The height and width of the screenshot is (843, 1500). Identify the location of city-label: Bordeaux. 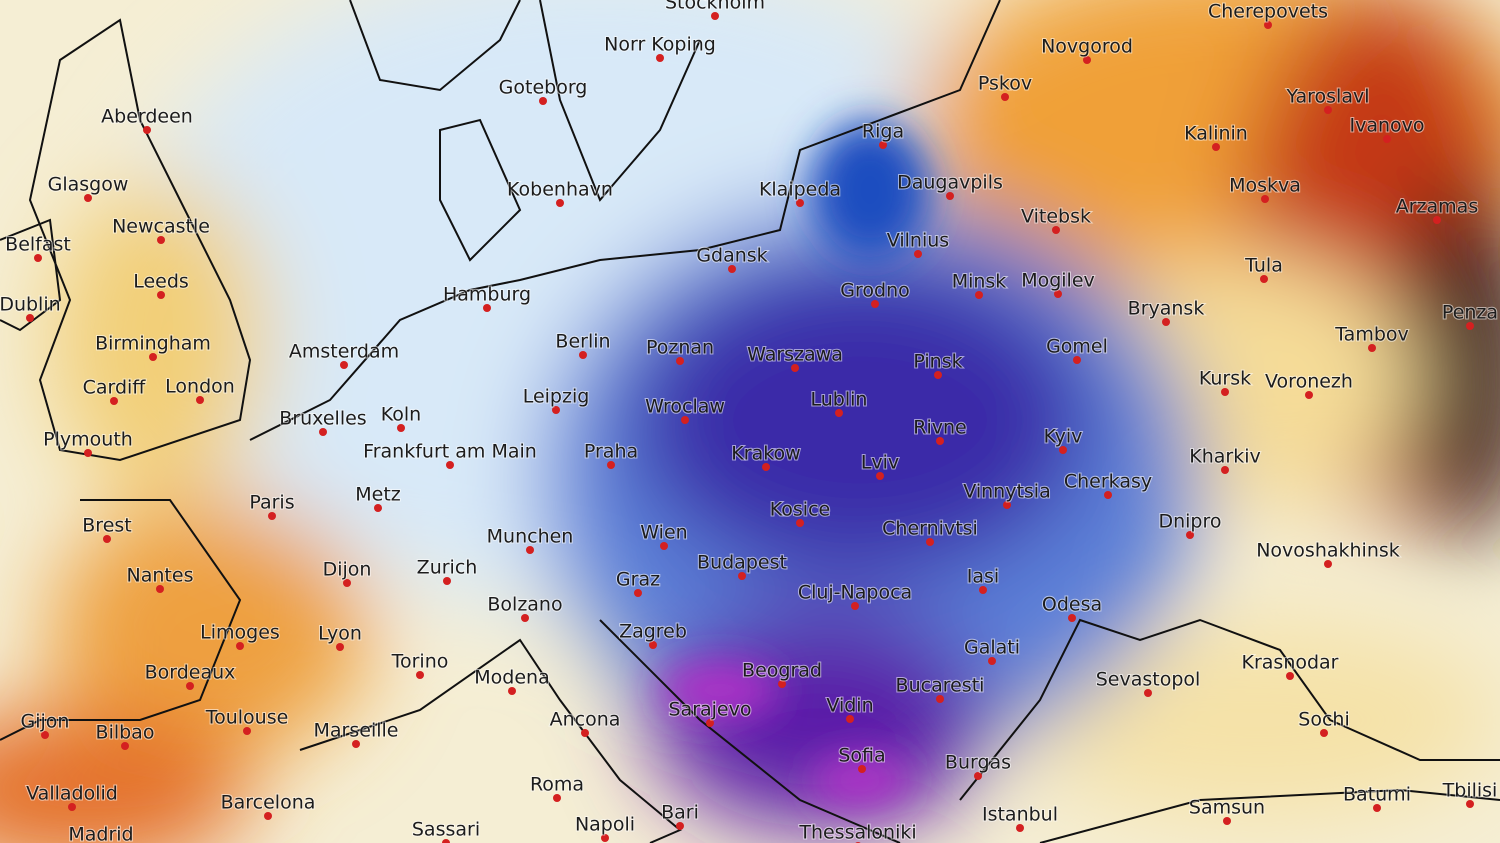
(190, 673).